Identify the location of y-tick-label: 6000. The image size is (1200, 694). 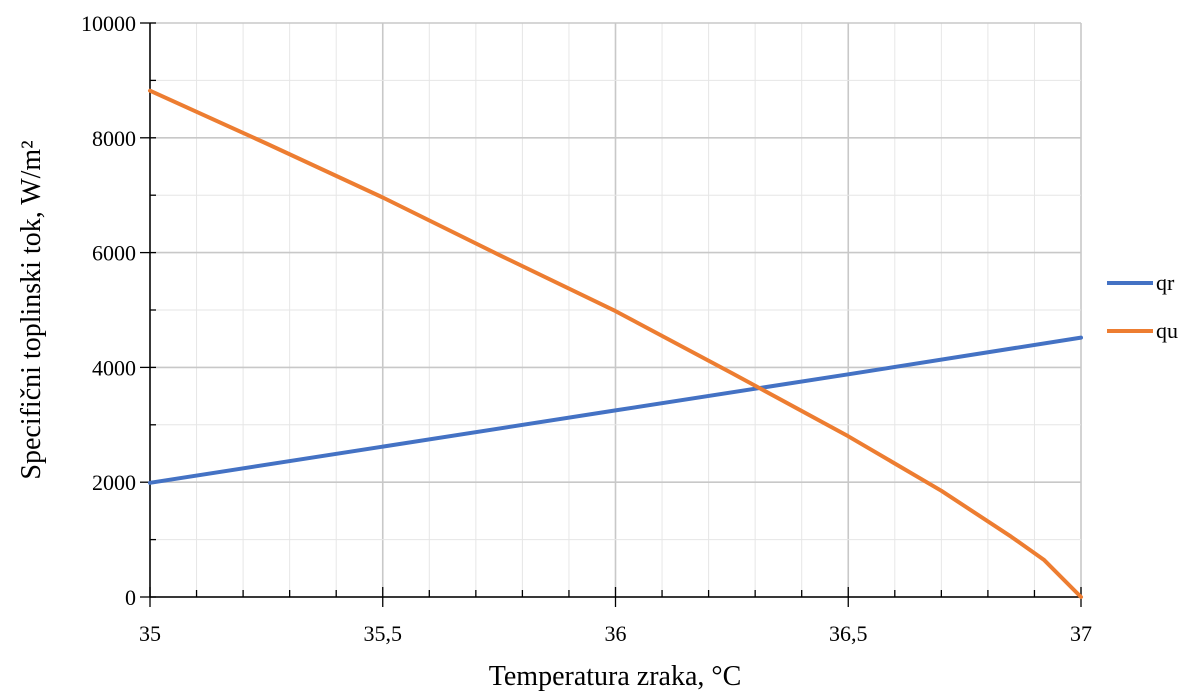
(114, 253).